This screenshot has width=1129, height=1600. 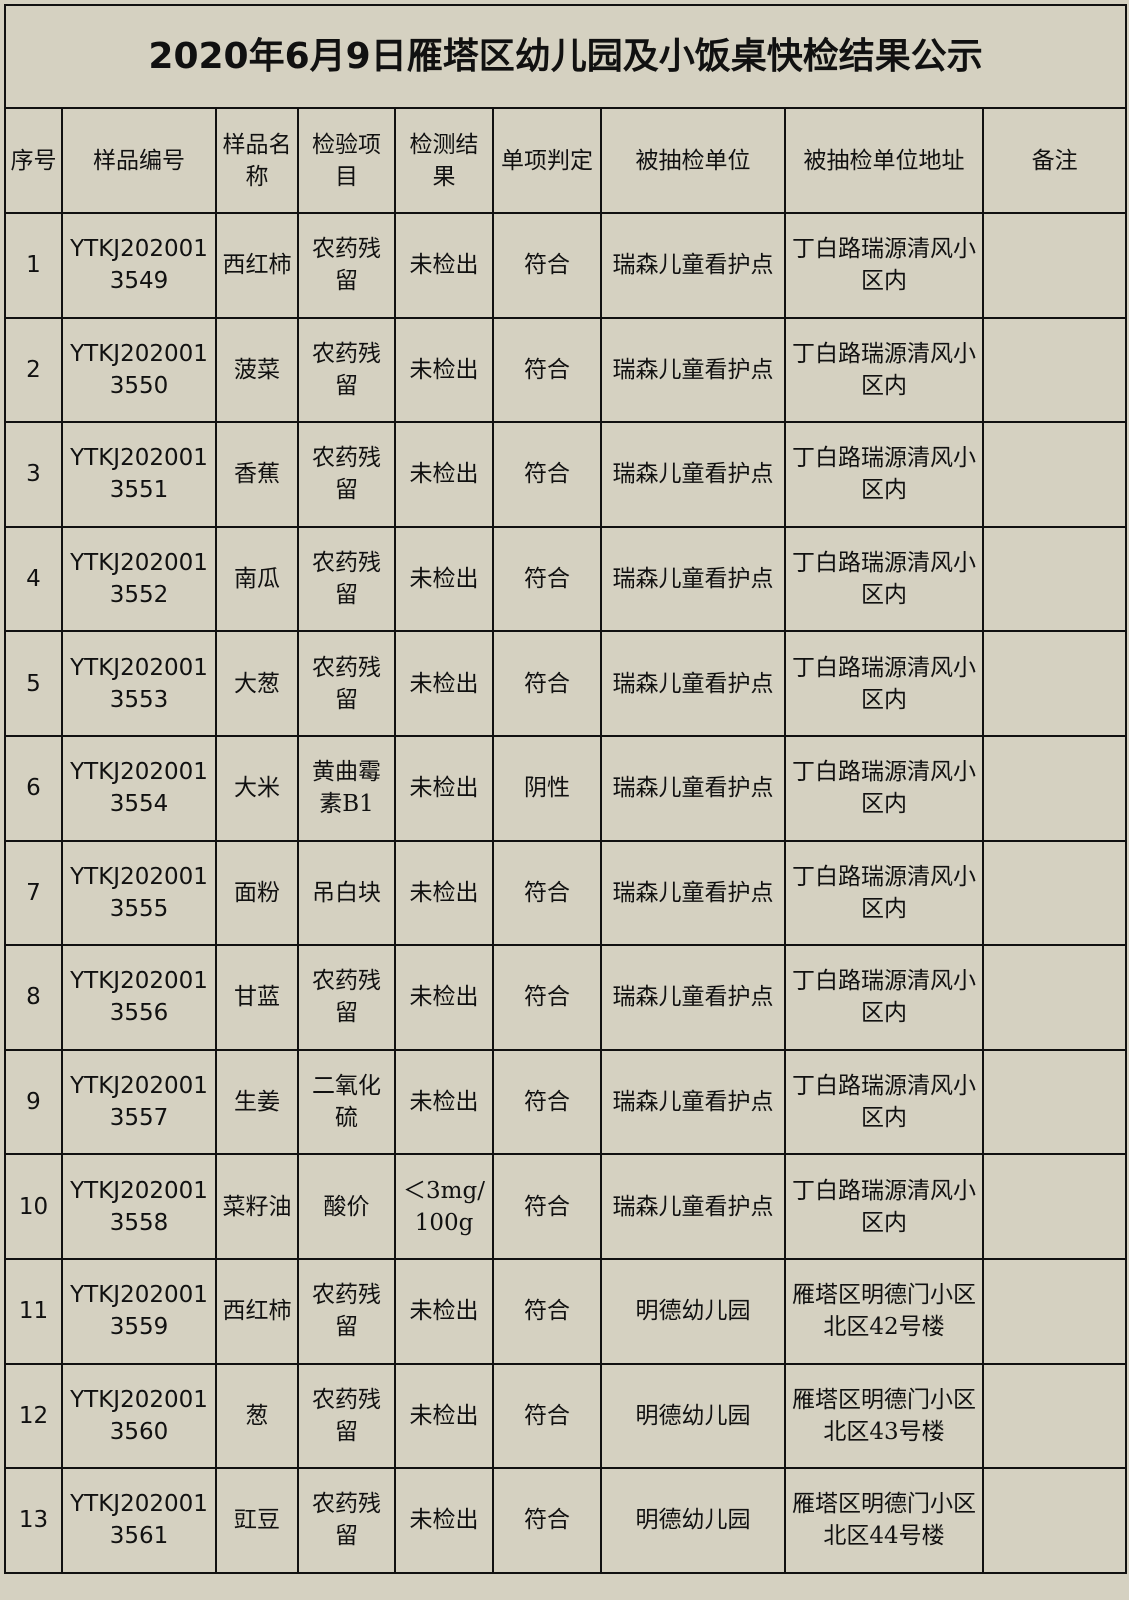 I want to click on cell-item: 黄曲霉素B1, so click(x=346, y=788).